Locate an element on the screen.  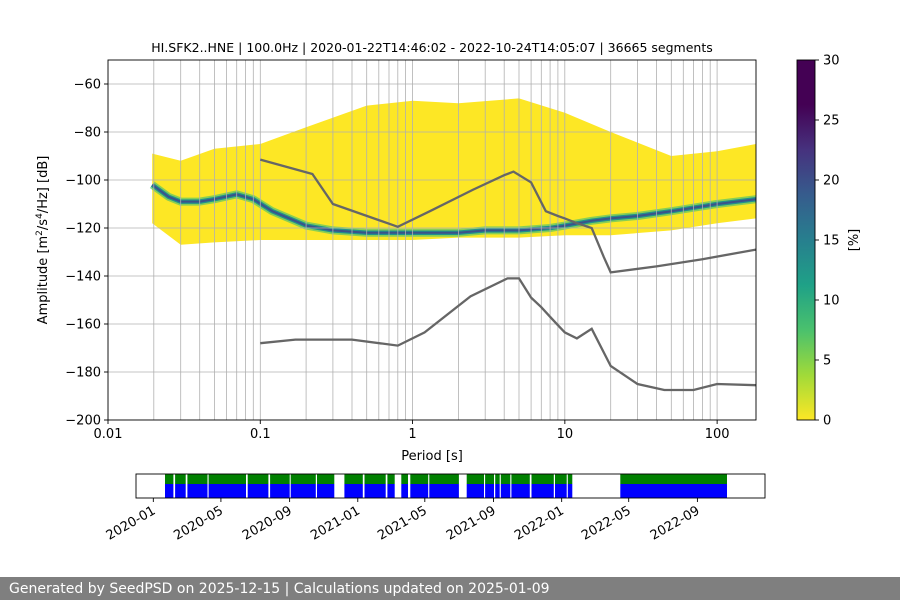
timeline-tick-label: 2021-09 is located at coordinates (471, 523).